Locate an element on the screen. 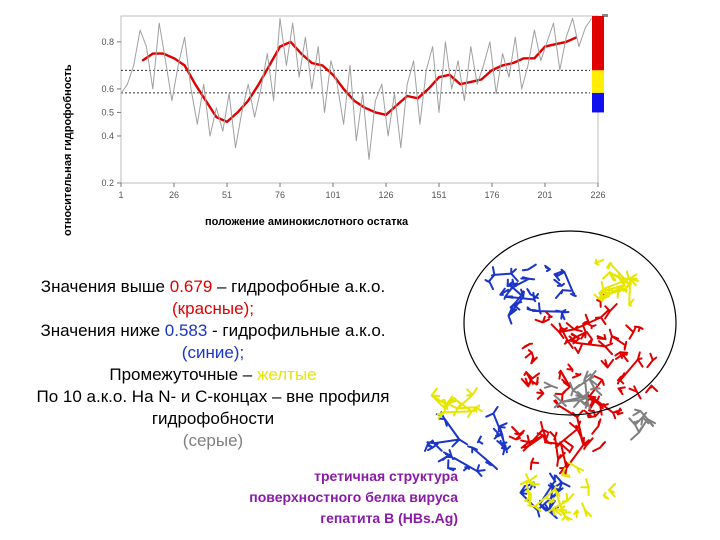 The width and height of the screenshot is (720, 540). legend-line-3-prefix: Значения ниже is located at coordinates (102, 330).